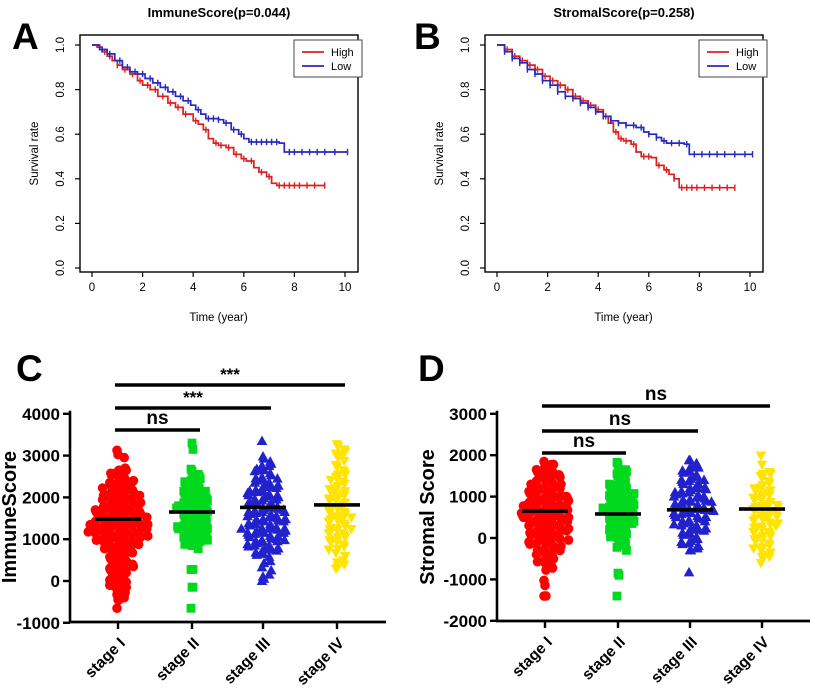 The image size is (815, 688). Describe the element at coordinates (547, 288) in the screenshot. I see `x-tick-label: 2` at that location.